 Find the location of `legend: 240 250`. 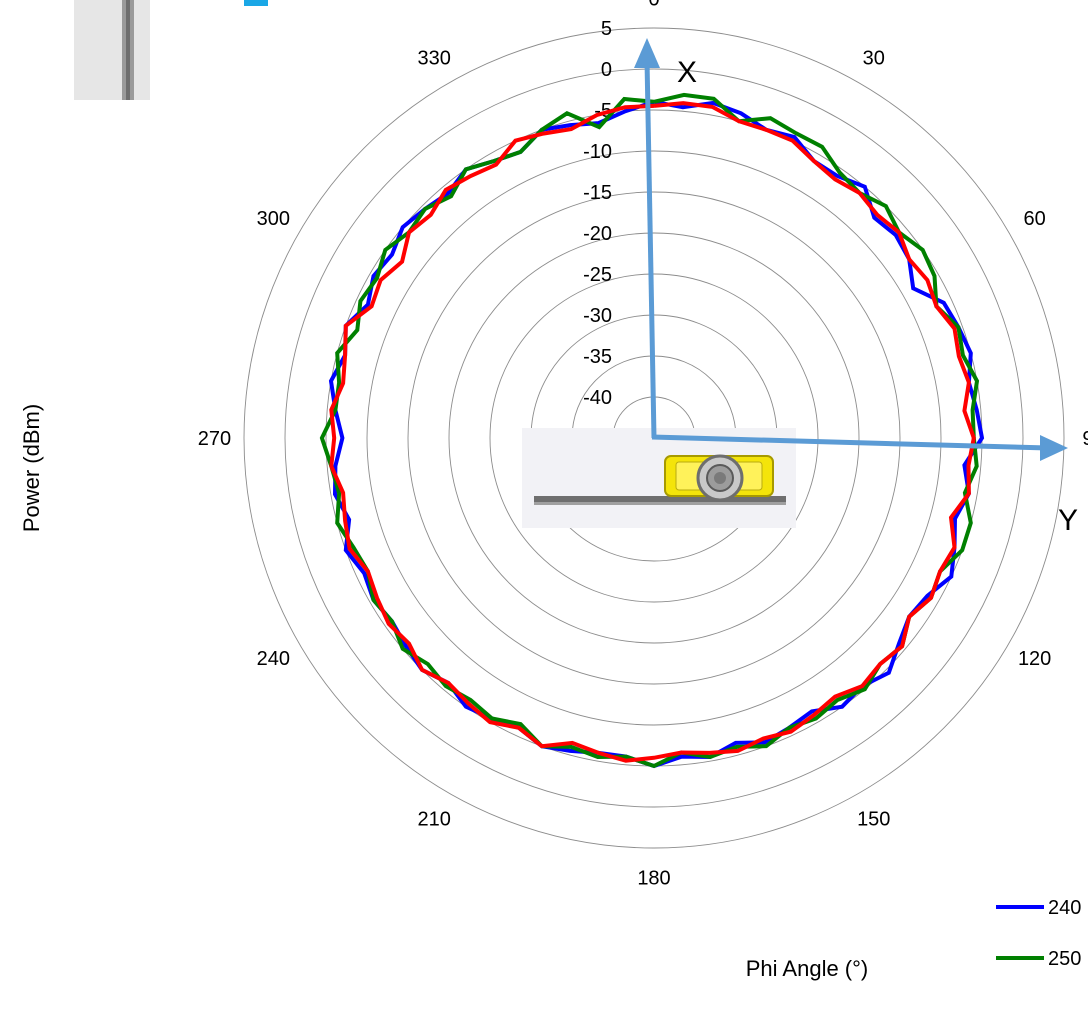

legend: 240 250 is located at coordinates (1038, 933).